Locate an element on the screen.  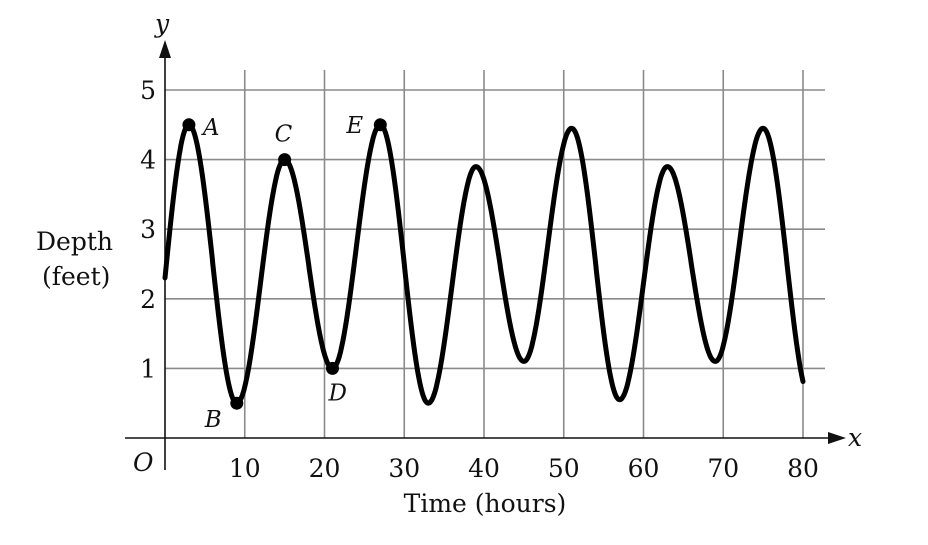
point-B is located at coordinates (237, 403).